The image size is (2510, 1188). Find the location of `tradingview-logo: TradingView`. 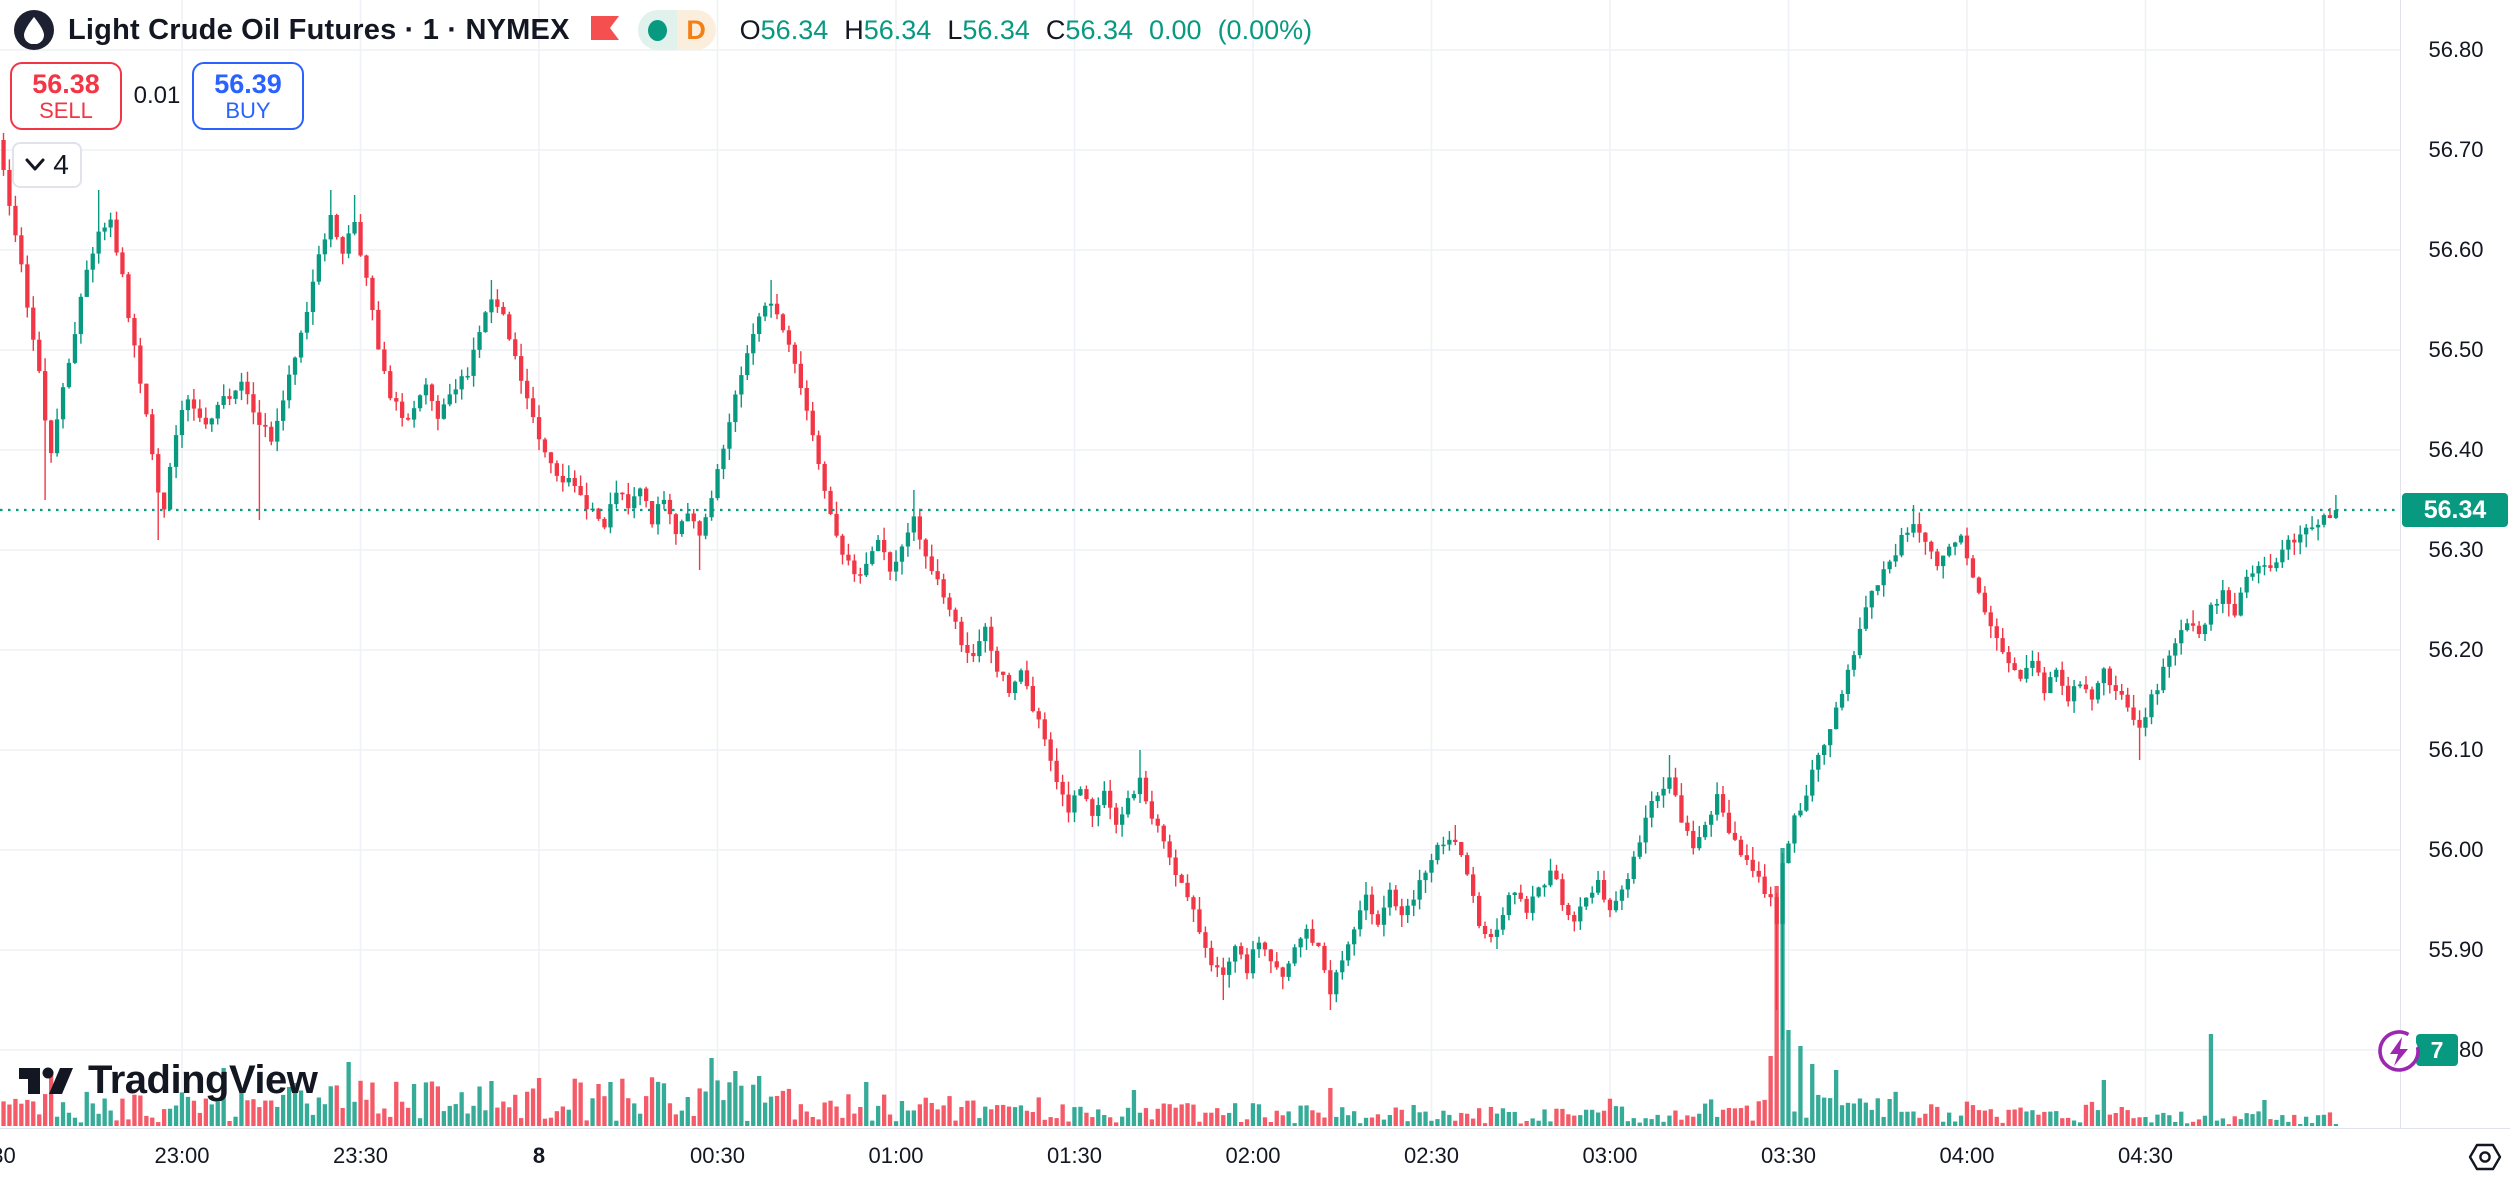

tradingview-logo: TradingView is located at coordinates (168, 1080).